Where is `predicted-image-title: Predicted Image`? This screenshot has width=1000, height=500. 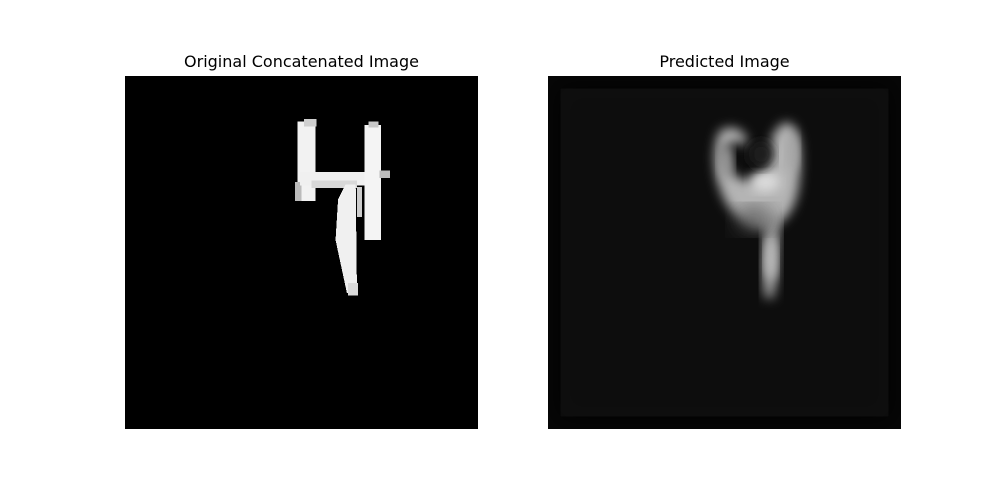 predicted-image-title: Predicted Image is located at coordinates (724, 61).